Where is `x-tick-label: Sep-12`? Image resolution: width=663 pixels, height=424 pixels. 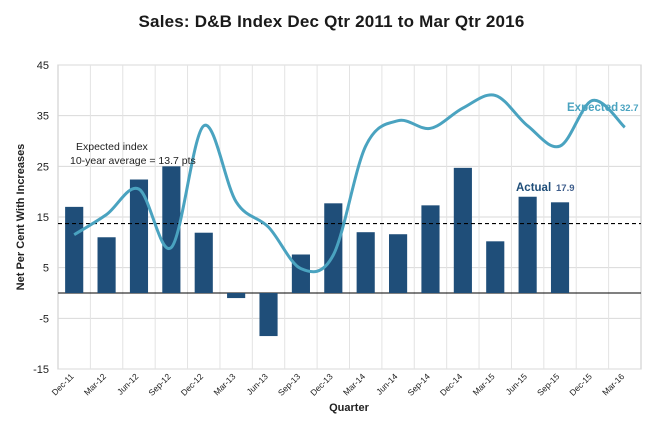
x-tick-label: Sep-12 is located at coordinates (159, 384).